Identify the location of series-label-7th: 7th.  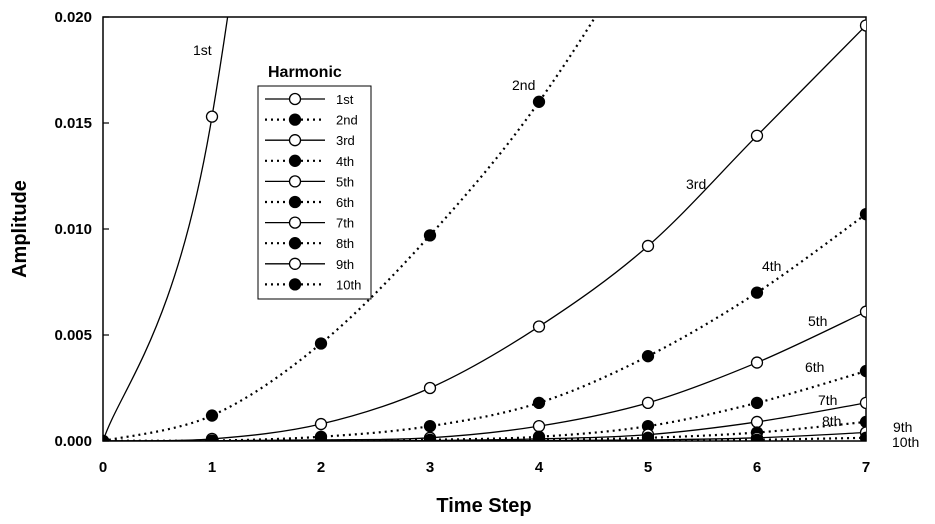
(827, 400).